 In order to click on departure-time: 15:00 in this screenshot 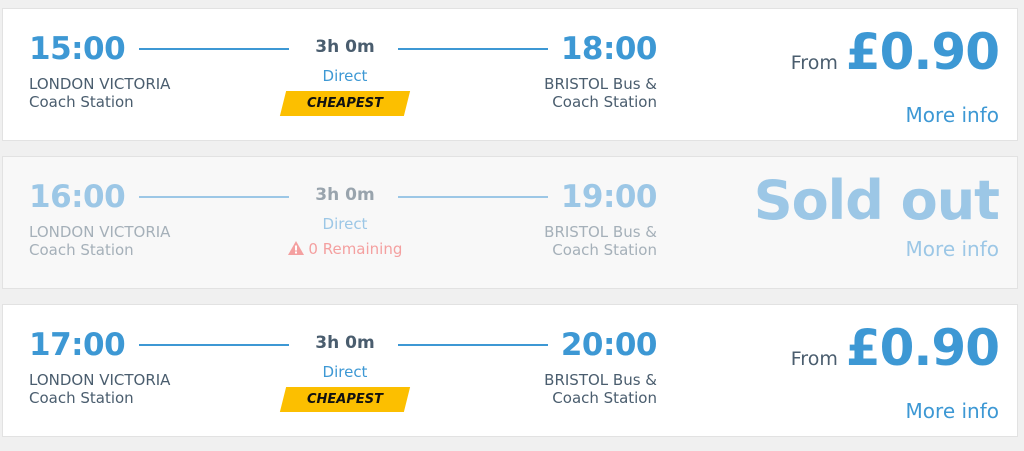, I will do `click(77, 49)`.